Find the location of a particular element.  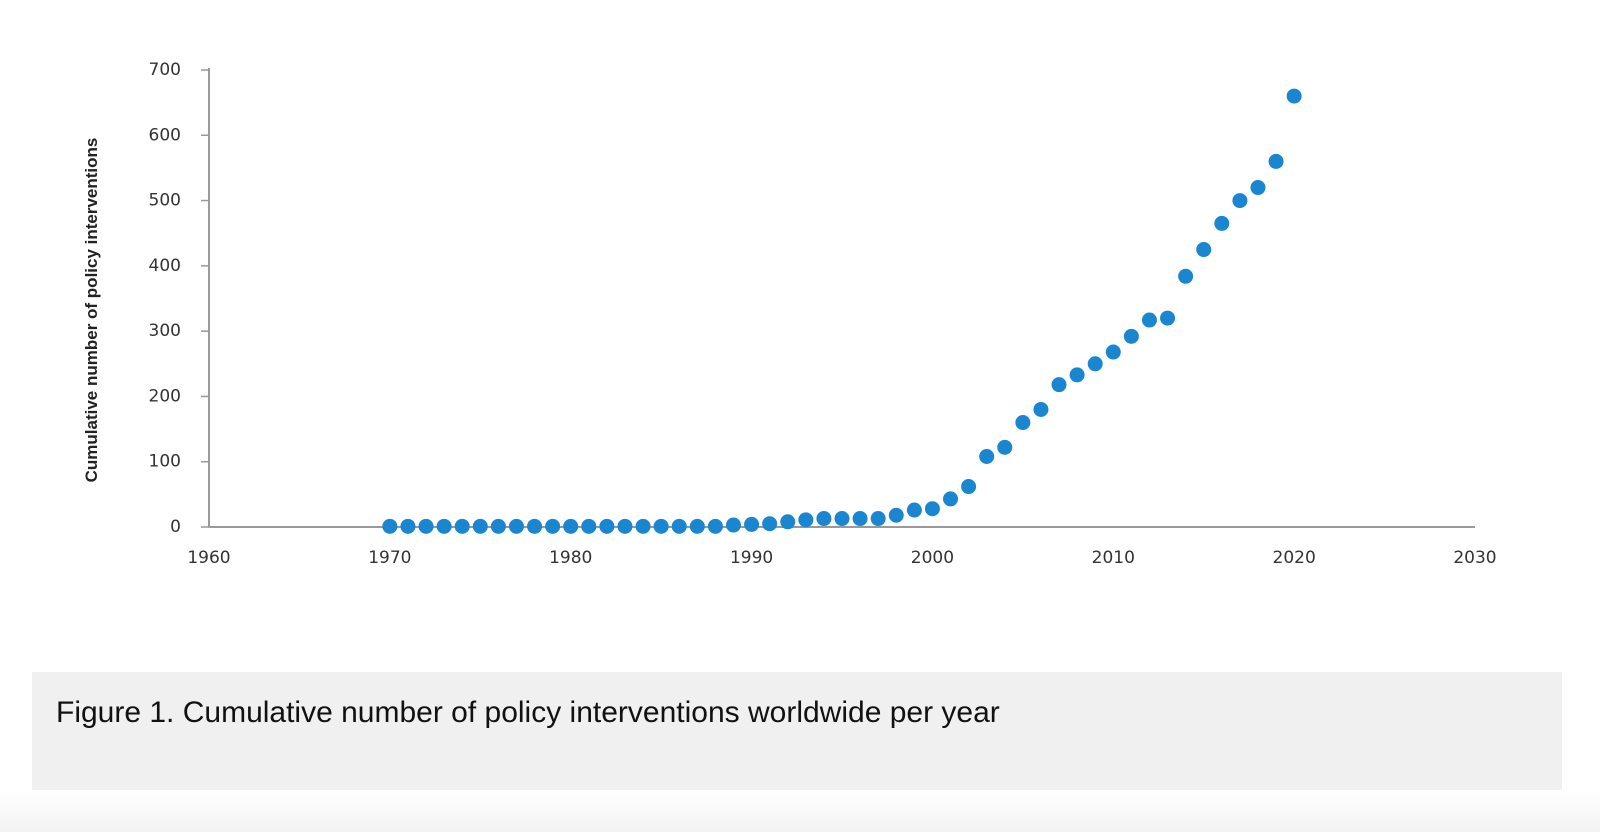

y-tick-label: 600 is located at coordinates (165, 135).